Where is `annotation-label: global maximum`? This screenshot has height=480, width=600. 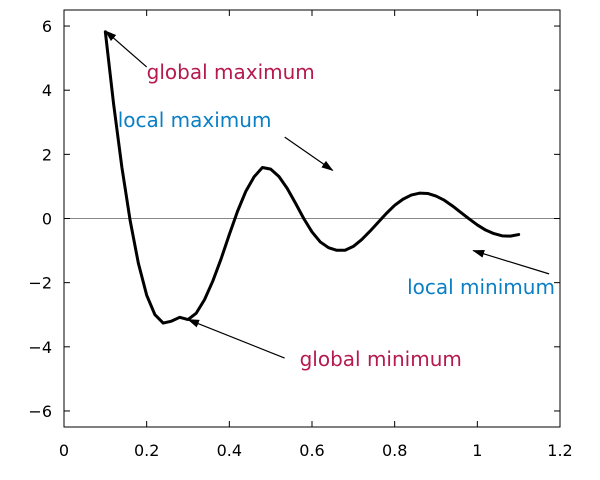
annotation-label: global maximum is located at coordinates (231, 72).